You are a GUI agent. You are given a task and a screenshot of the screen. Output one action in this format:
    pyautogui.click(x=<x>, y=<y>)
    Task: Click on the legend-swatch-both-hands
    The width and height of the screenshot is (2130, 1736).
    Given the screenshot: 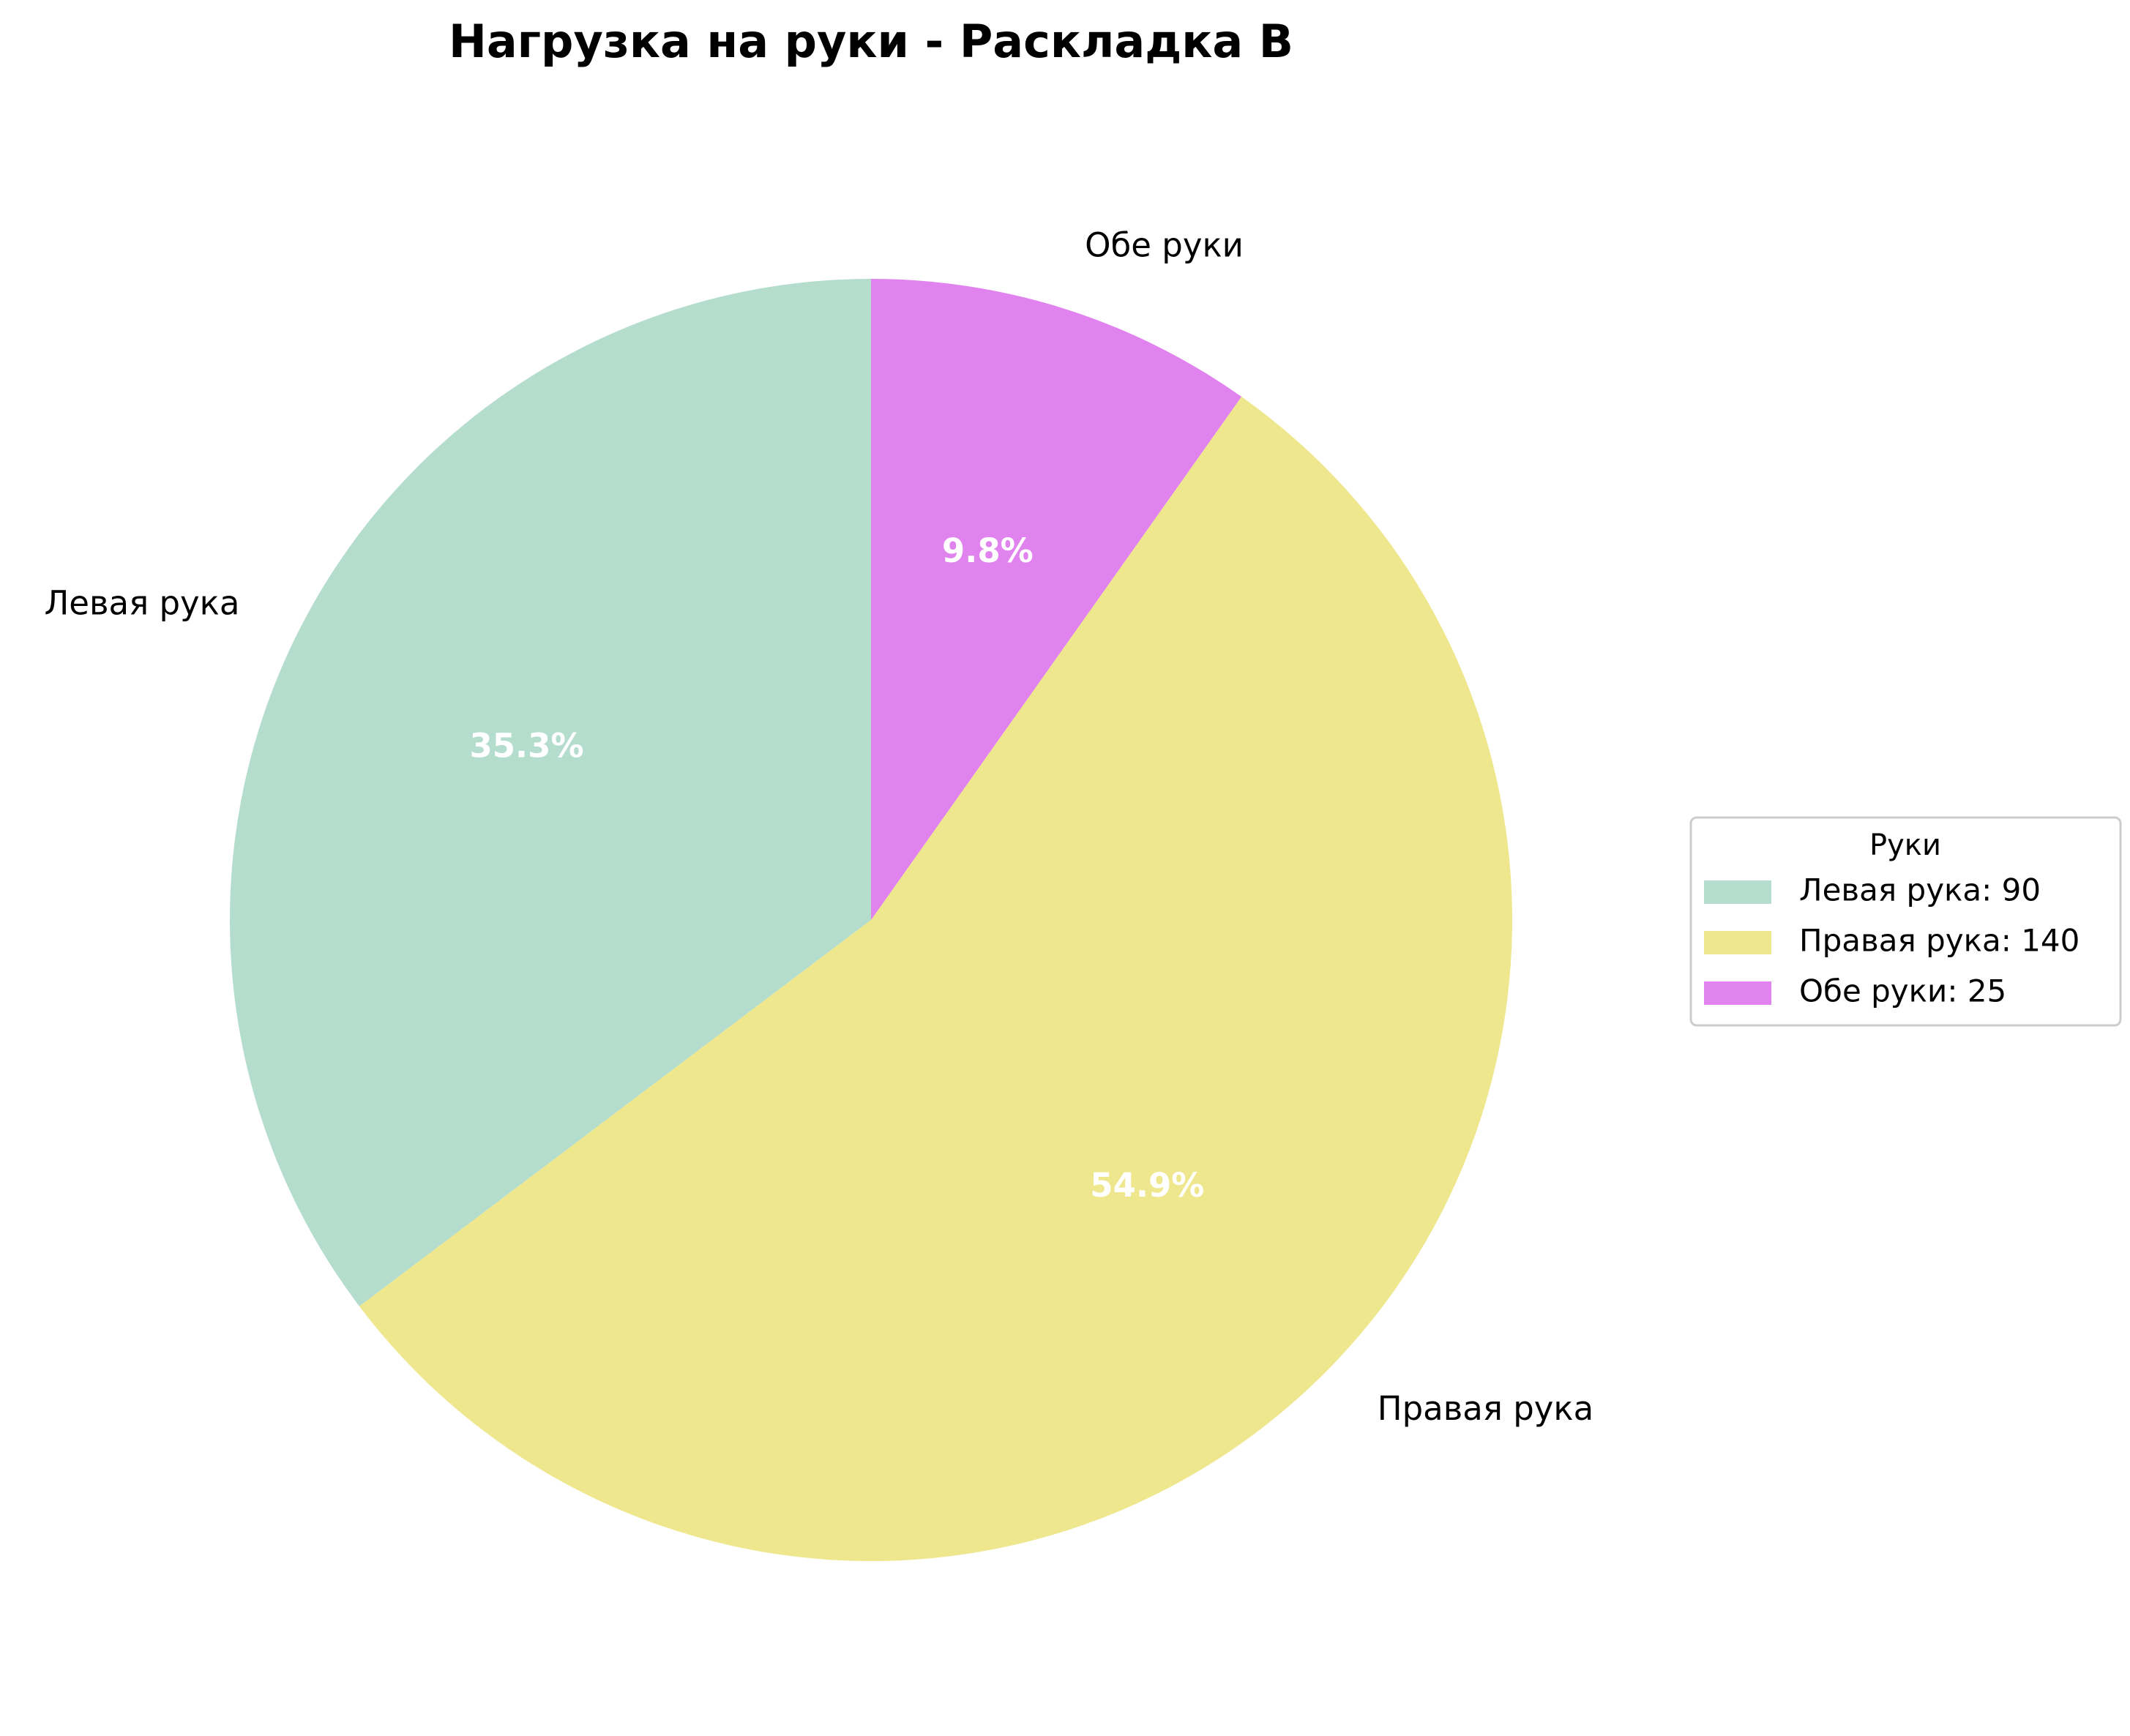 What is the action you would take?
    pyautogui.click(x=1737, y=993)
    